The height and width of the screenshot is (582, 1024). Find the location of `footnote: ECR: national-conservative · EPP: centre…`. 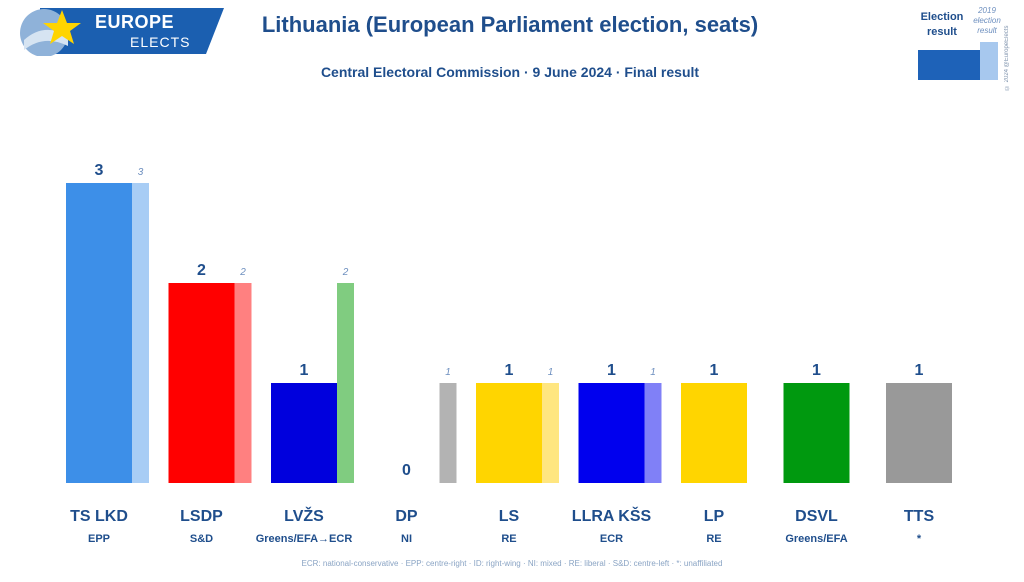

footnote: ECR: national-conservative · EPP: centre… is located at coordinates (512, 563).